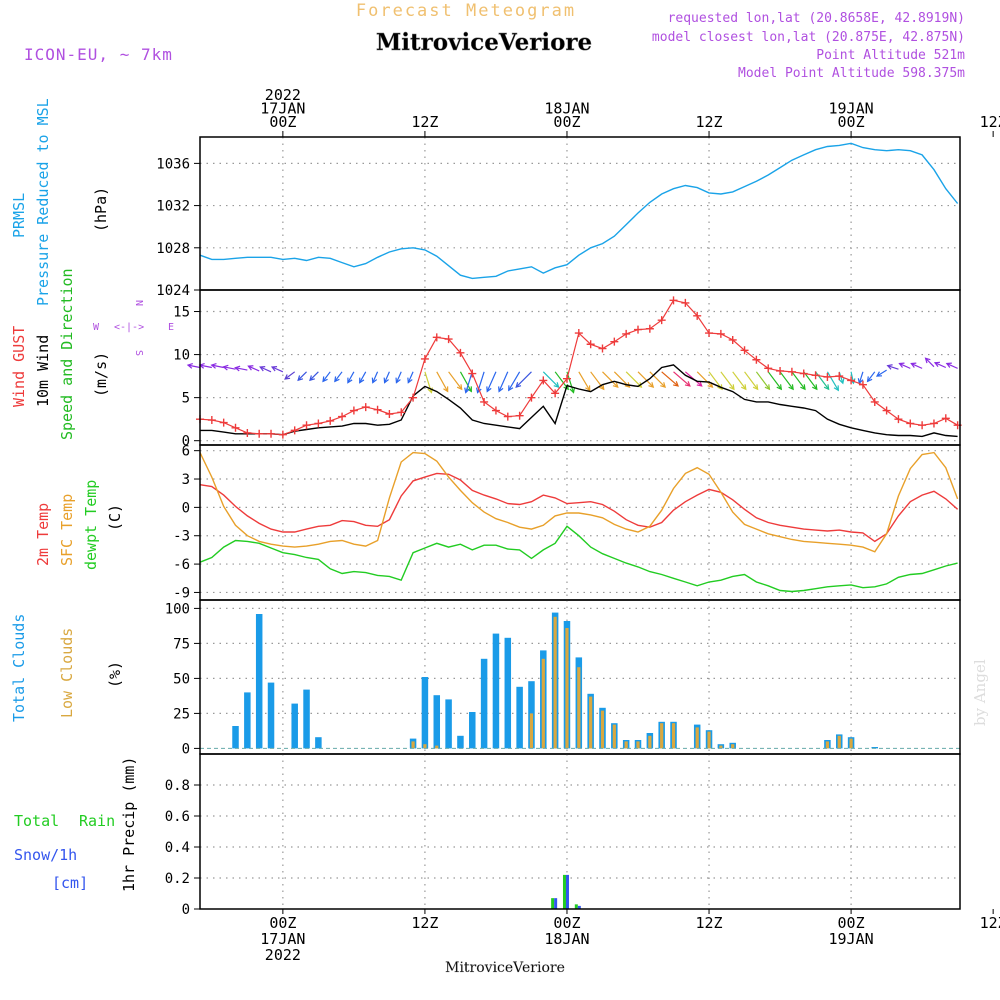  What do you see at coordinates (133, 328) in the screenshot?
I see `compass-rose: W E <-|-> N S` at bounding box center [133, 328].